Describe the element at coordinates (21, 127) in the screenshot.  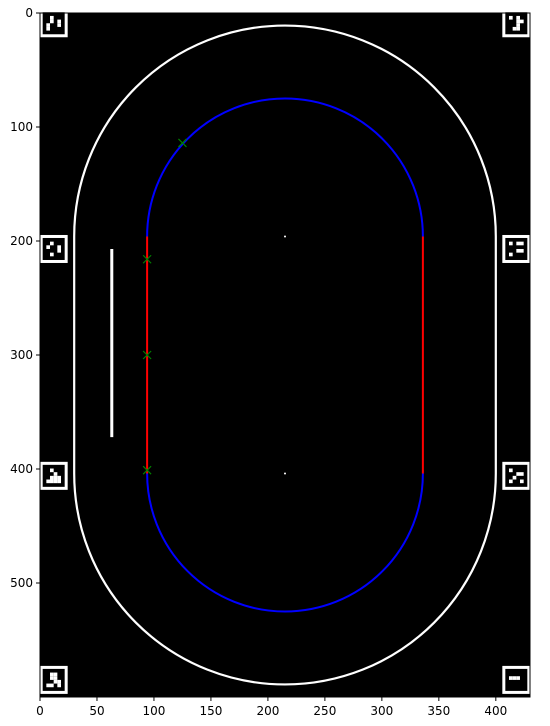
I see `y-tick-label: 100` at that location.